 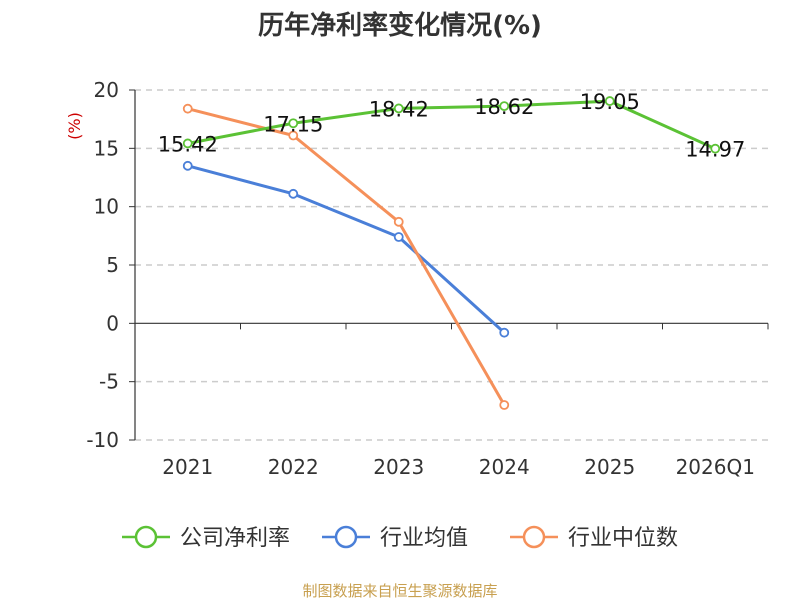 What do you see at coordinates (399, 591) in the screenshot?
I see `source-note: 制图数据来自恒生聚源数据库` at bounding box center [399, 591].